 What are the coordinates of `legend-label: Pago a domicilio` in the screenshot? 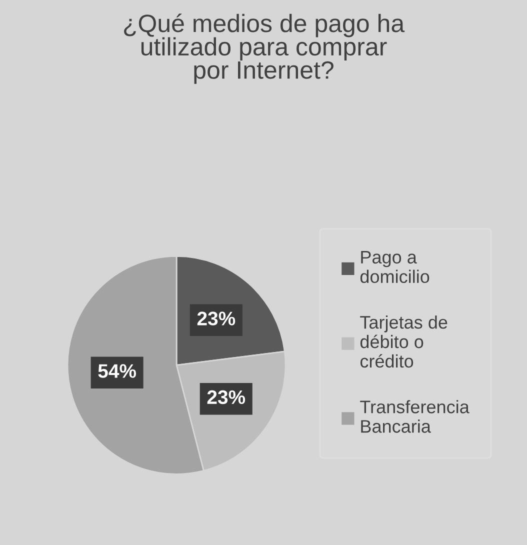 It's located at (395, 267).